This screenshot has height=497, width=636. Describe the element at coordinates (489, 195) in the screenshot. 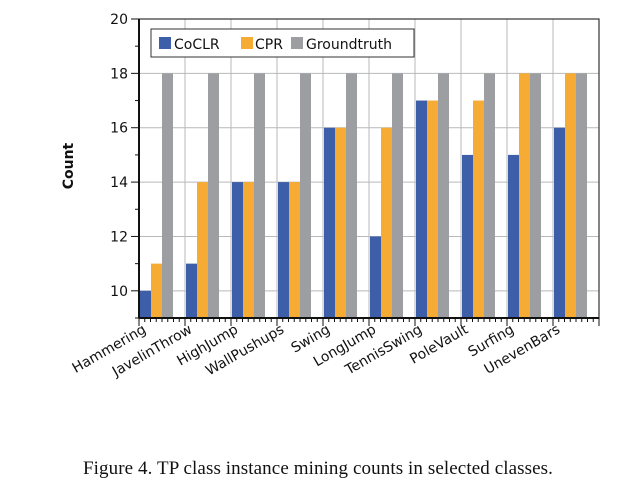

I see `bar-groundtruth-polevault` at that location.